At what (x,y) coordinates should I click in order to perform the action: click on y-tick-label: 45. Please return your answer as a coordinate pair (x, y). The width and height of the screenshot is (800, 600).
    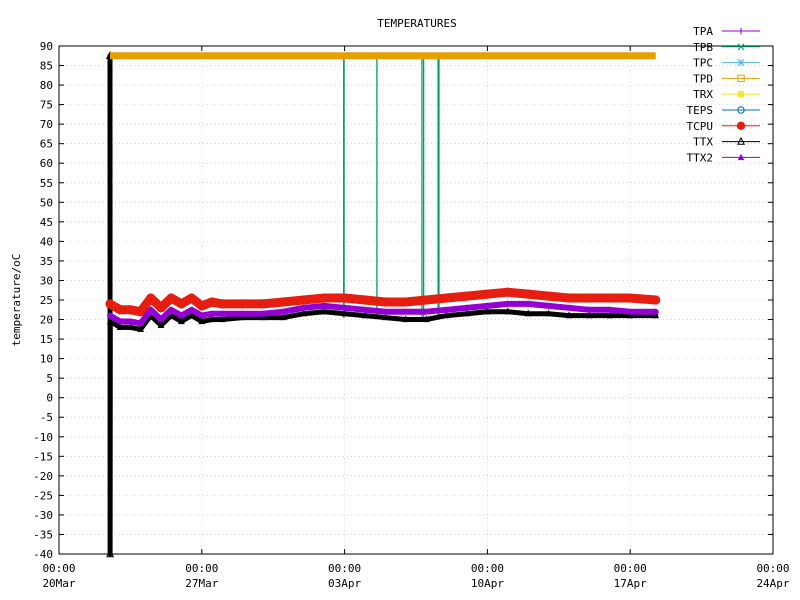
    Looking at the image, I should click on (46, 222).